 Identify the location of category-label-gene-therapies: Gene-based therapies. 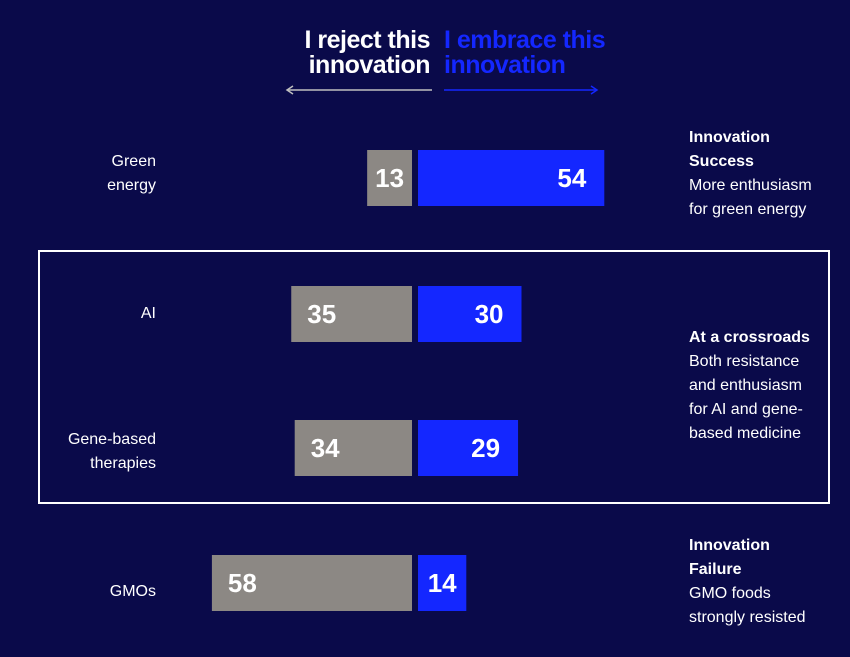
(101, 452).